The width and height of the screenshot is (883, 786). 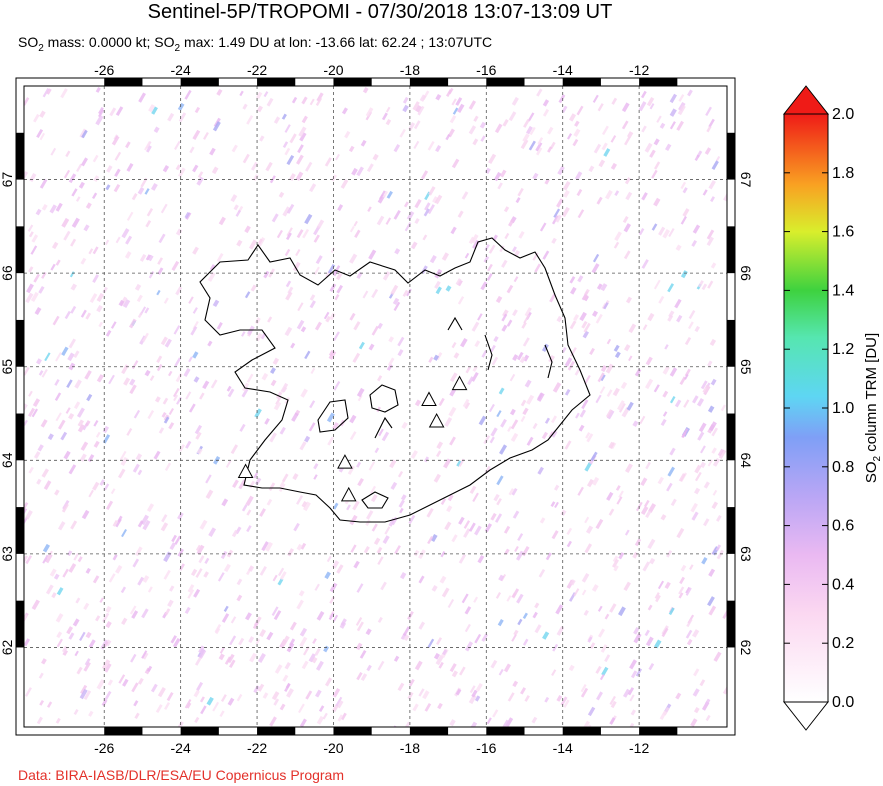 What do you see at coordinates (352, 731) in the screenshot?
I see `border-block` at bounding box center [352, 731].